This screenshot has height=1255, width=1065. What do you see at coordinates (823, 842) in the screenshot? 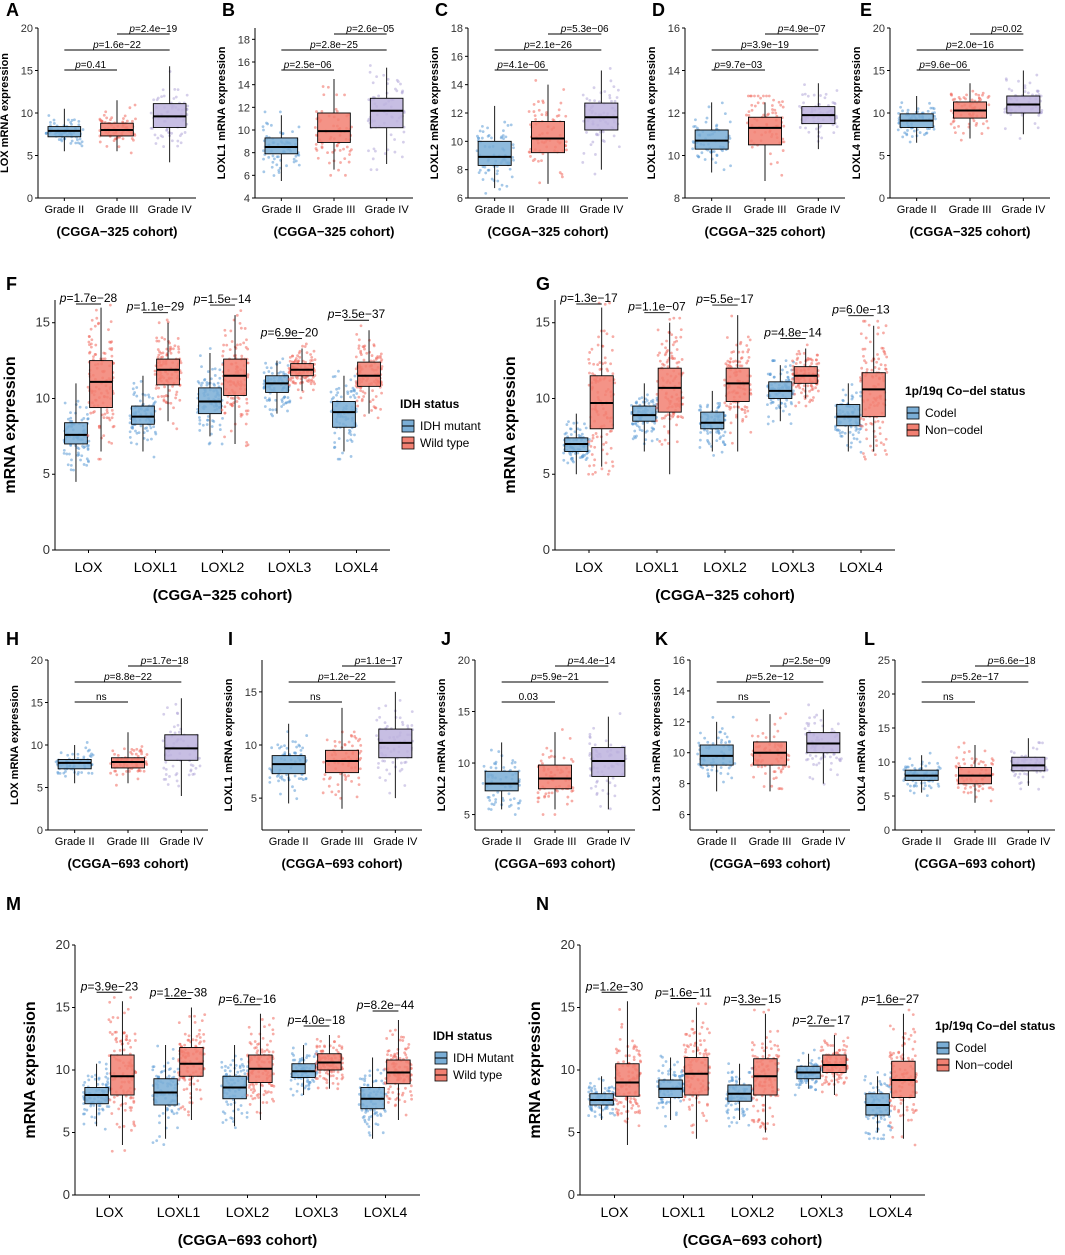
I see `x-tick-label: Grade IV` at bounding box center [823, 842].